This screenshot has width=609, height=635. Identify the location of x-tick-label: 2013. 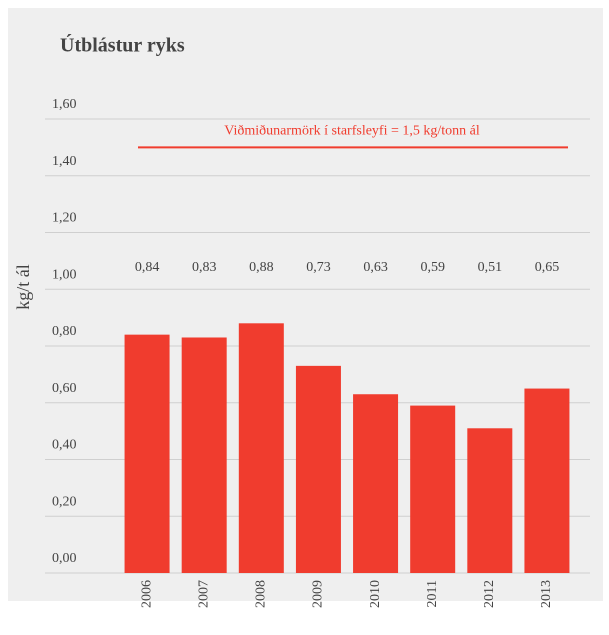
(546, 594).